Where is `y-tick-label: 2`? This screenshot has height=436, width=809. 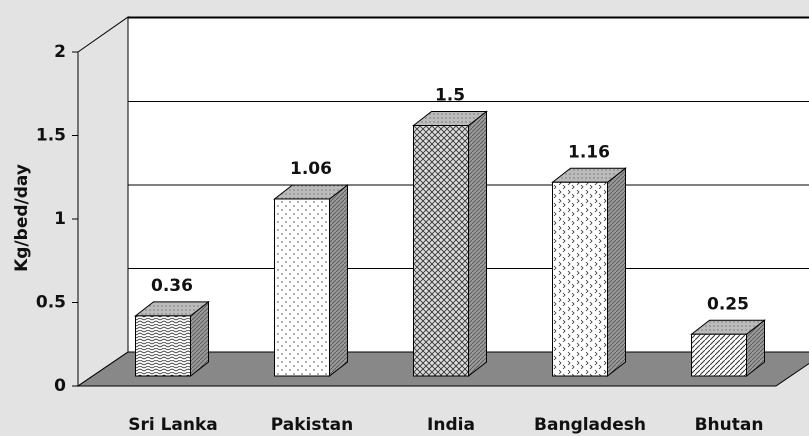
y-tick-label: 2 is located at coordinates (60, 52).